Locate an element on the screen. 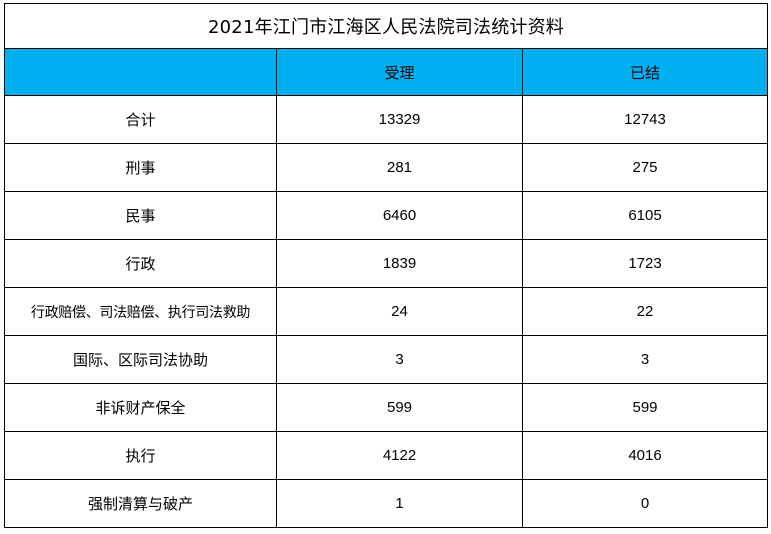  table-row-liquidation-bankruptcy: 强制清算与破产 1 0 is located at coordinates (386, 503).